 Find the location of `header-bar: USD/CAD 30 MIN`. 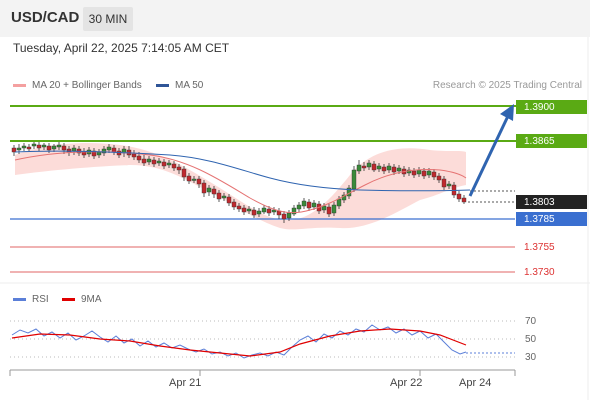

header-bar: USD/CAD 30 MIN is located at coordinates (295, 18).